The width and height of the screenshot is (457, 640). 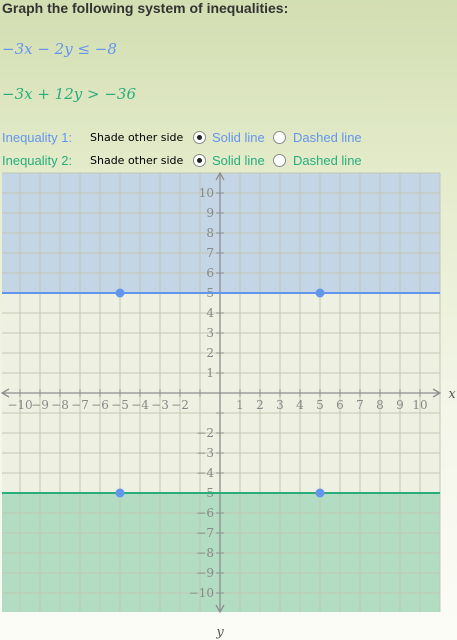 I want to click on x-tick-label: −10, so click(x=19, y=405).